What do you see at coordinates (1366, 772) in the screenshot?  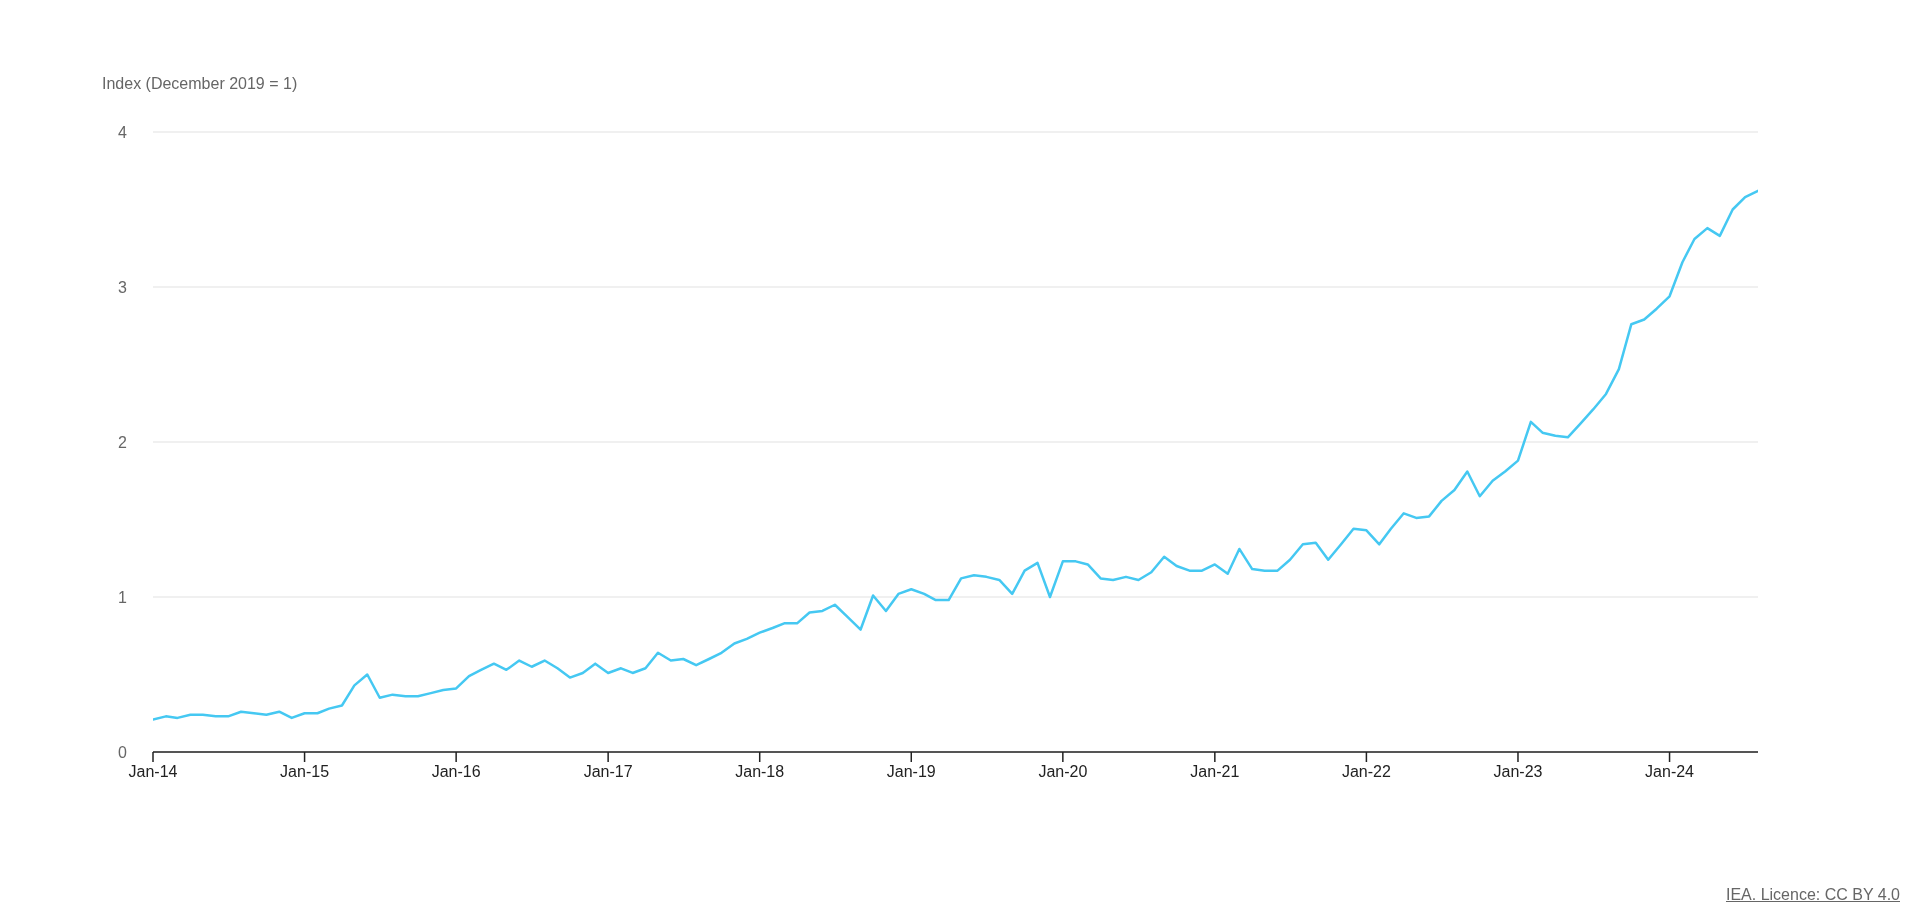 I see `x-tick-label: Jan-22` at bounding box center [1366, 772].